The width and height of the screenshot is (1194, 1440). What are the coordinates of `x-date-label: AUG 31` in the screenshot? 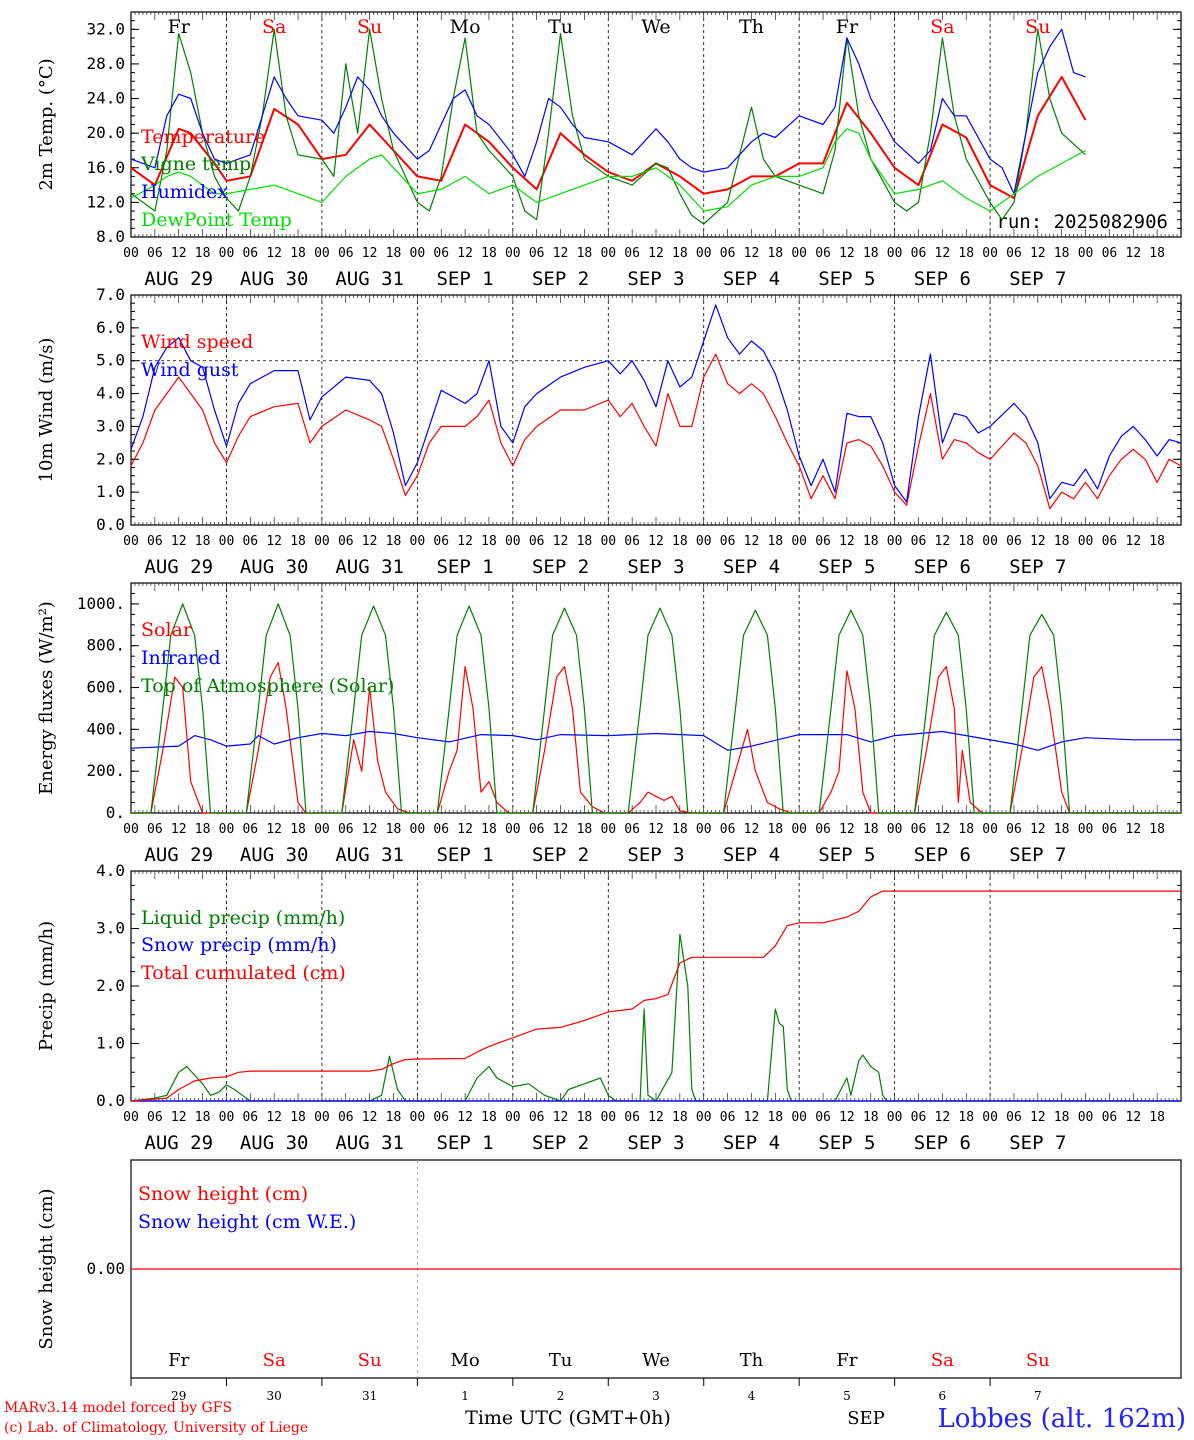 It's located at (369, 1143).